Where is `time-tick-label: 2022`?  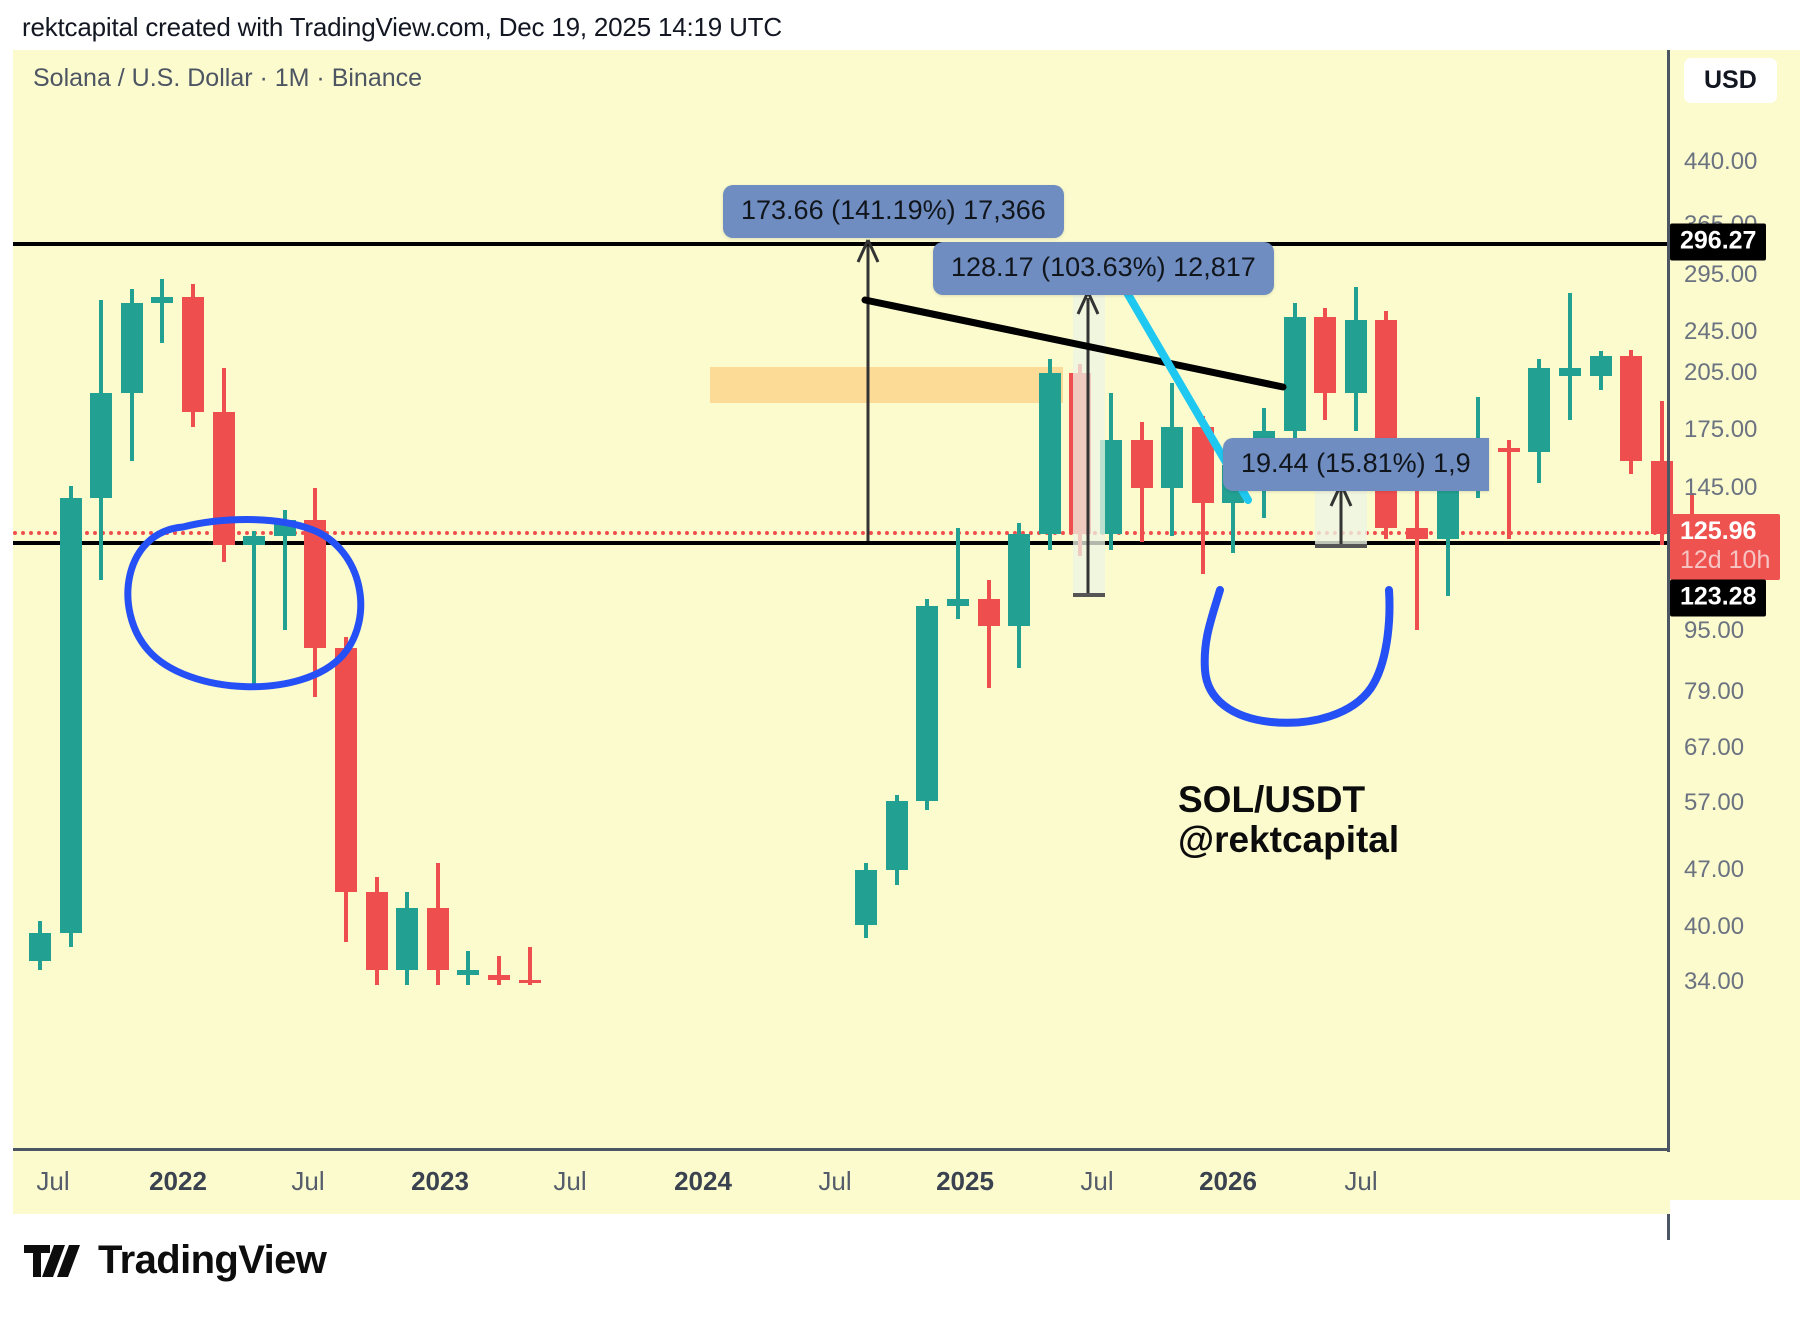
time-tick-label: 2022 is located at coordinates (178, 1181).